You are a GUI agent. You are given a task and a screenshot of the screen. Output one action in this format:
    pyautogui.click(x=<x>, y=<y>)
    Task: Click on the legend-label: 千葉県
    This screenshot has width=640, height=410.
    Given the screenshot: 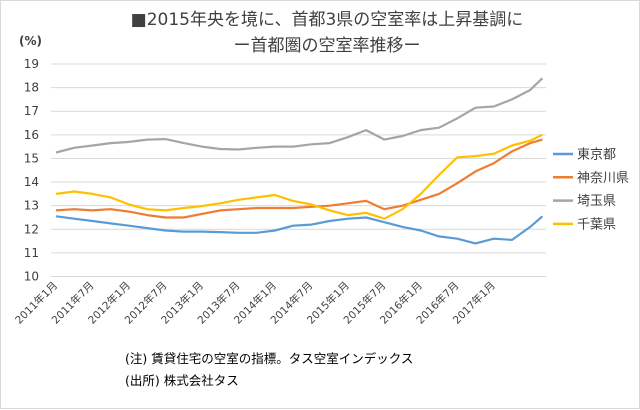 What is the action you would take?
    pyautogui.click(x=596, y=224)
    